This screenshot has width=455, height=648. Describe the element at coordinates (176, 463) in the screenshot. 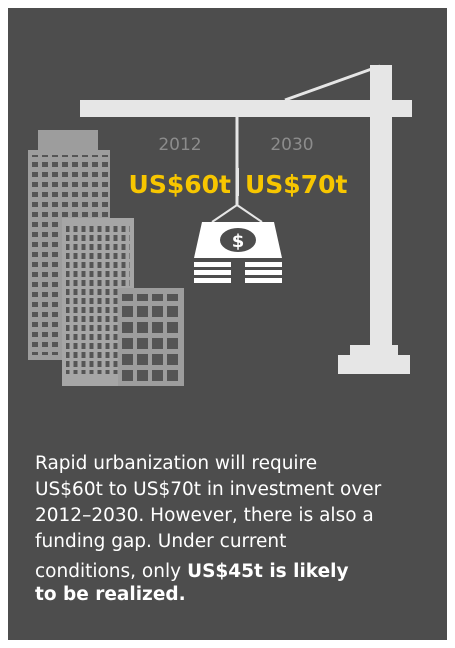

I see `body-text: Rapid urbanization will require` at that location.